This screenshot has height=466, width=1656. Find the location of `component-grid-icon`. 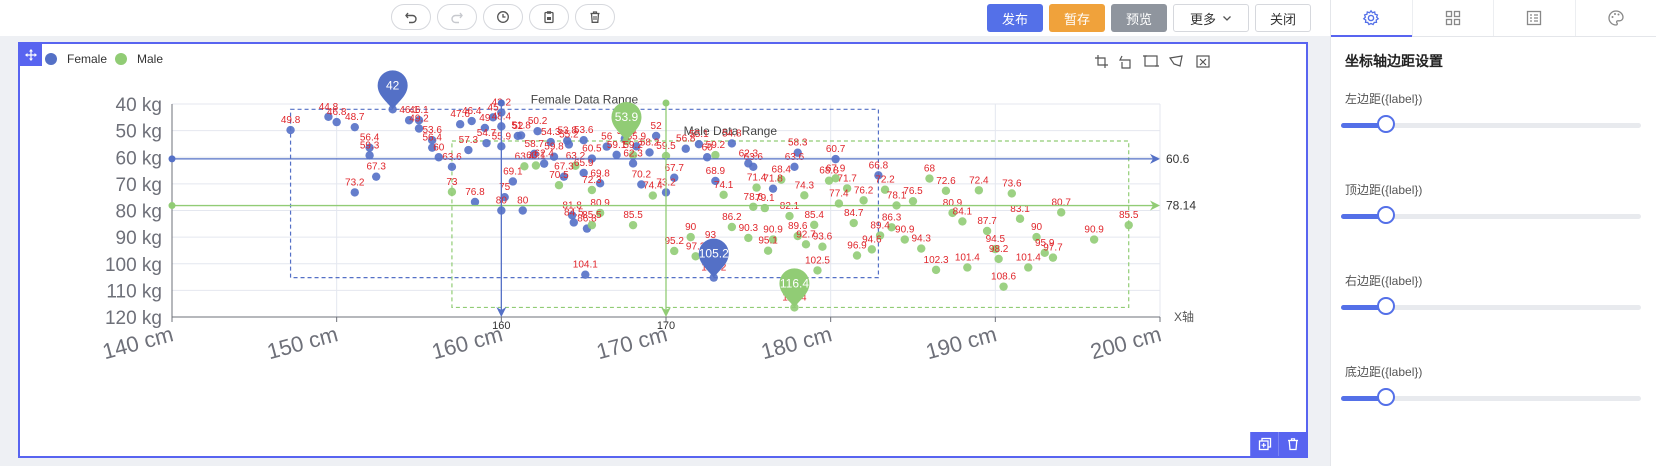

component-grid-icon is located at coordinates (1452, 18).